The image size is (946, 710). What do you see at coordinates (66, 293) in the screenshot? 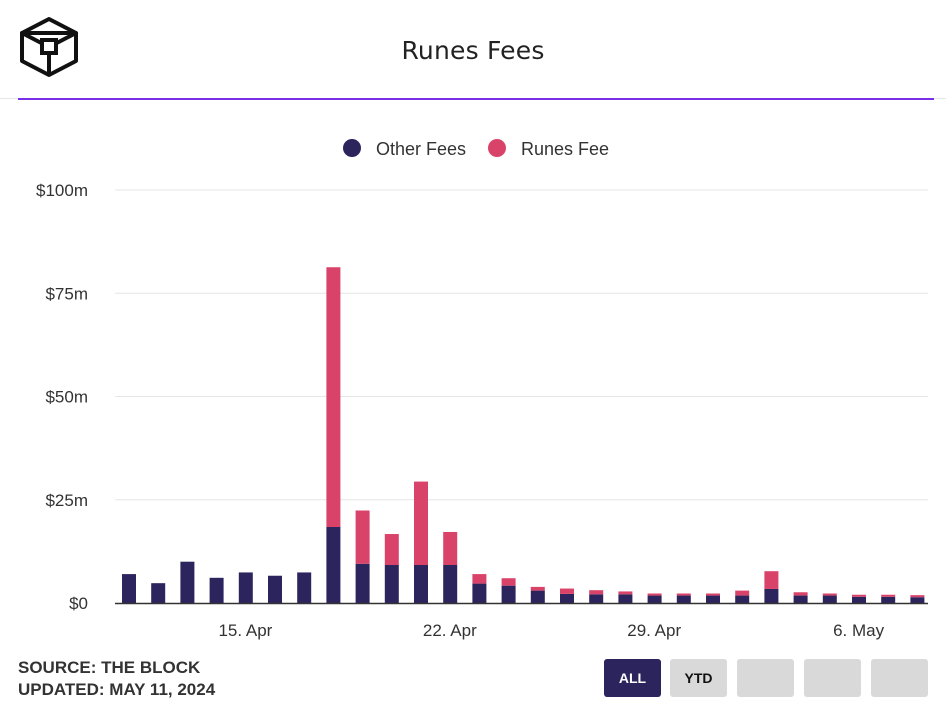
I see `y-tick-label: $75m` at bounding box center [66, 293].